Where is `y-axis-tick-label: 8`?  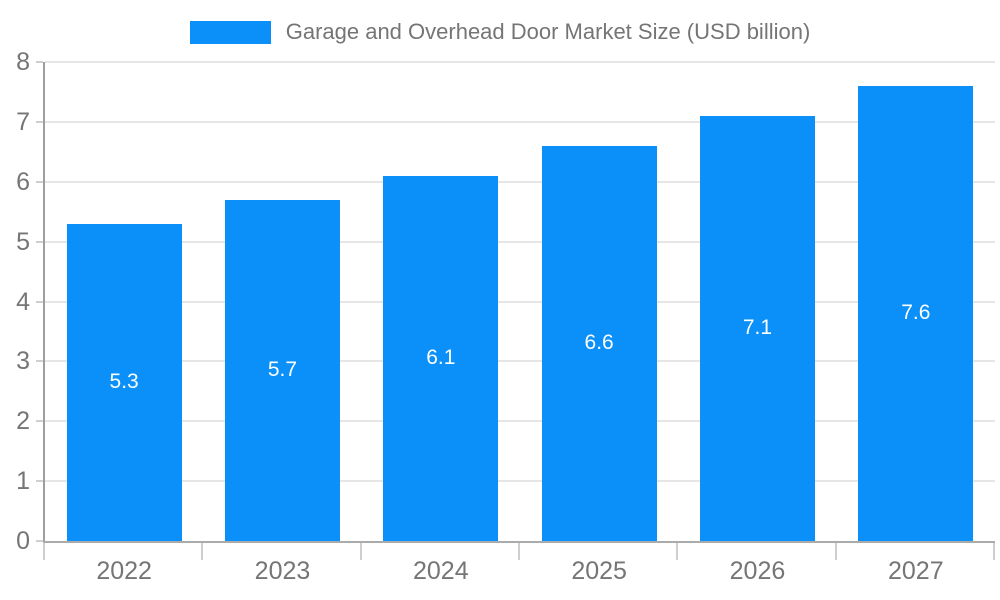
y-axis-tick-label: 8 is located at coordinates (23, 62).